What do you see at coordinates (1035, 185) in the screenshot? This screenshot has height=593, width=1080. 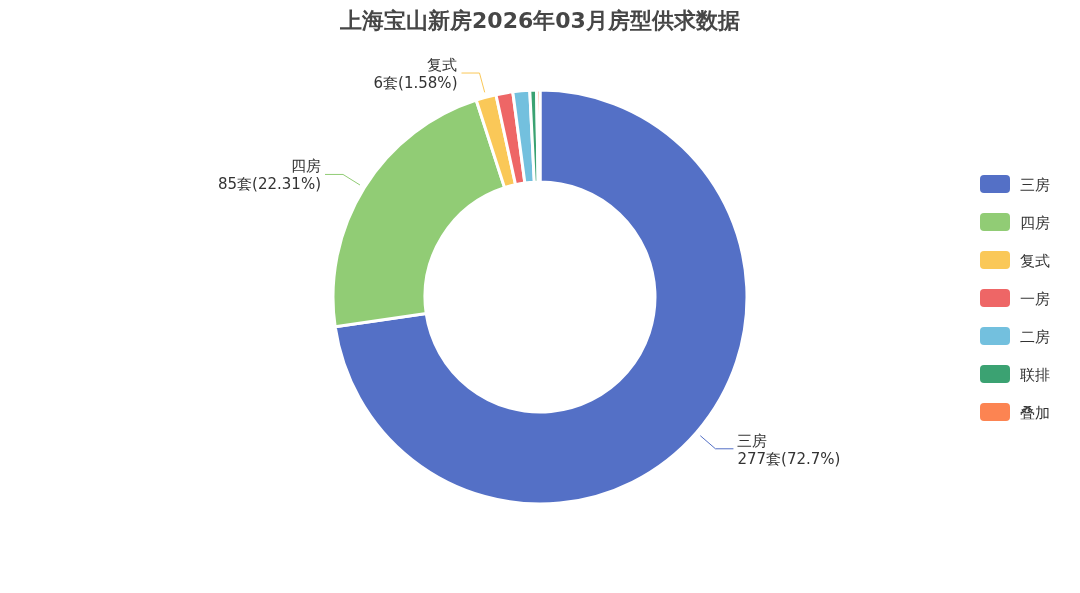 I see `legend-label: 三房` at bounding box center [1035, 185].